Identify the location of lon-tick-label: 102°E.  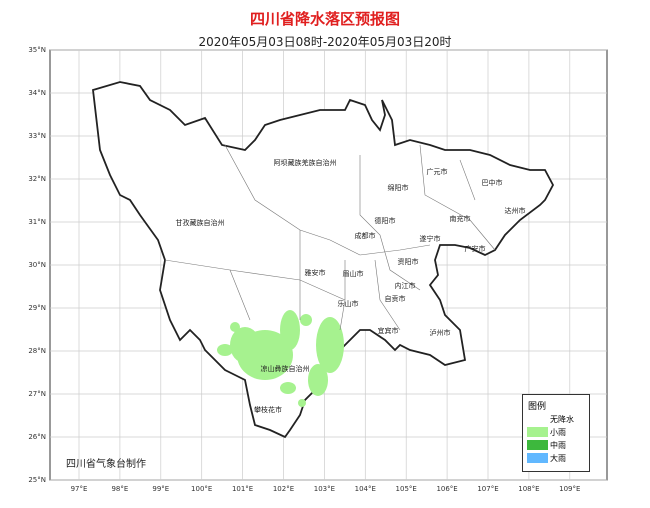
(283, 489).